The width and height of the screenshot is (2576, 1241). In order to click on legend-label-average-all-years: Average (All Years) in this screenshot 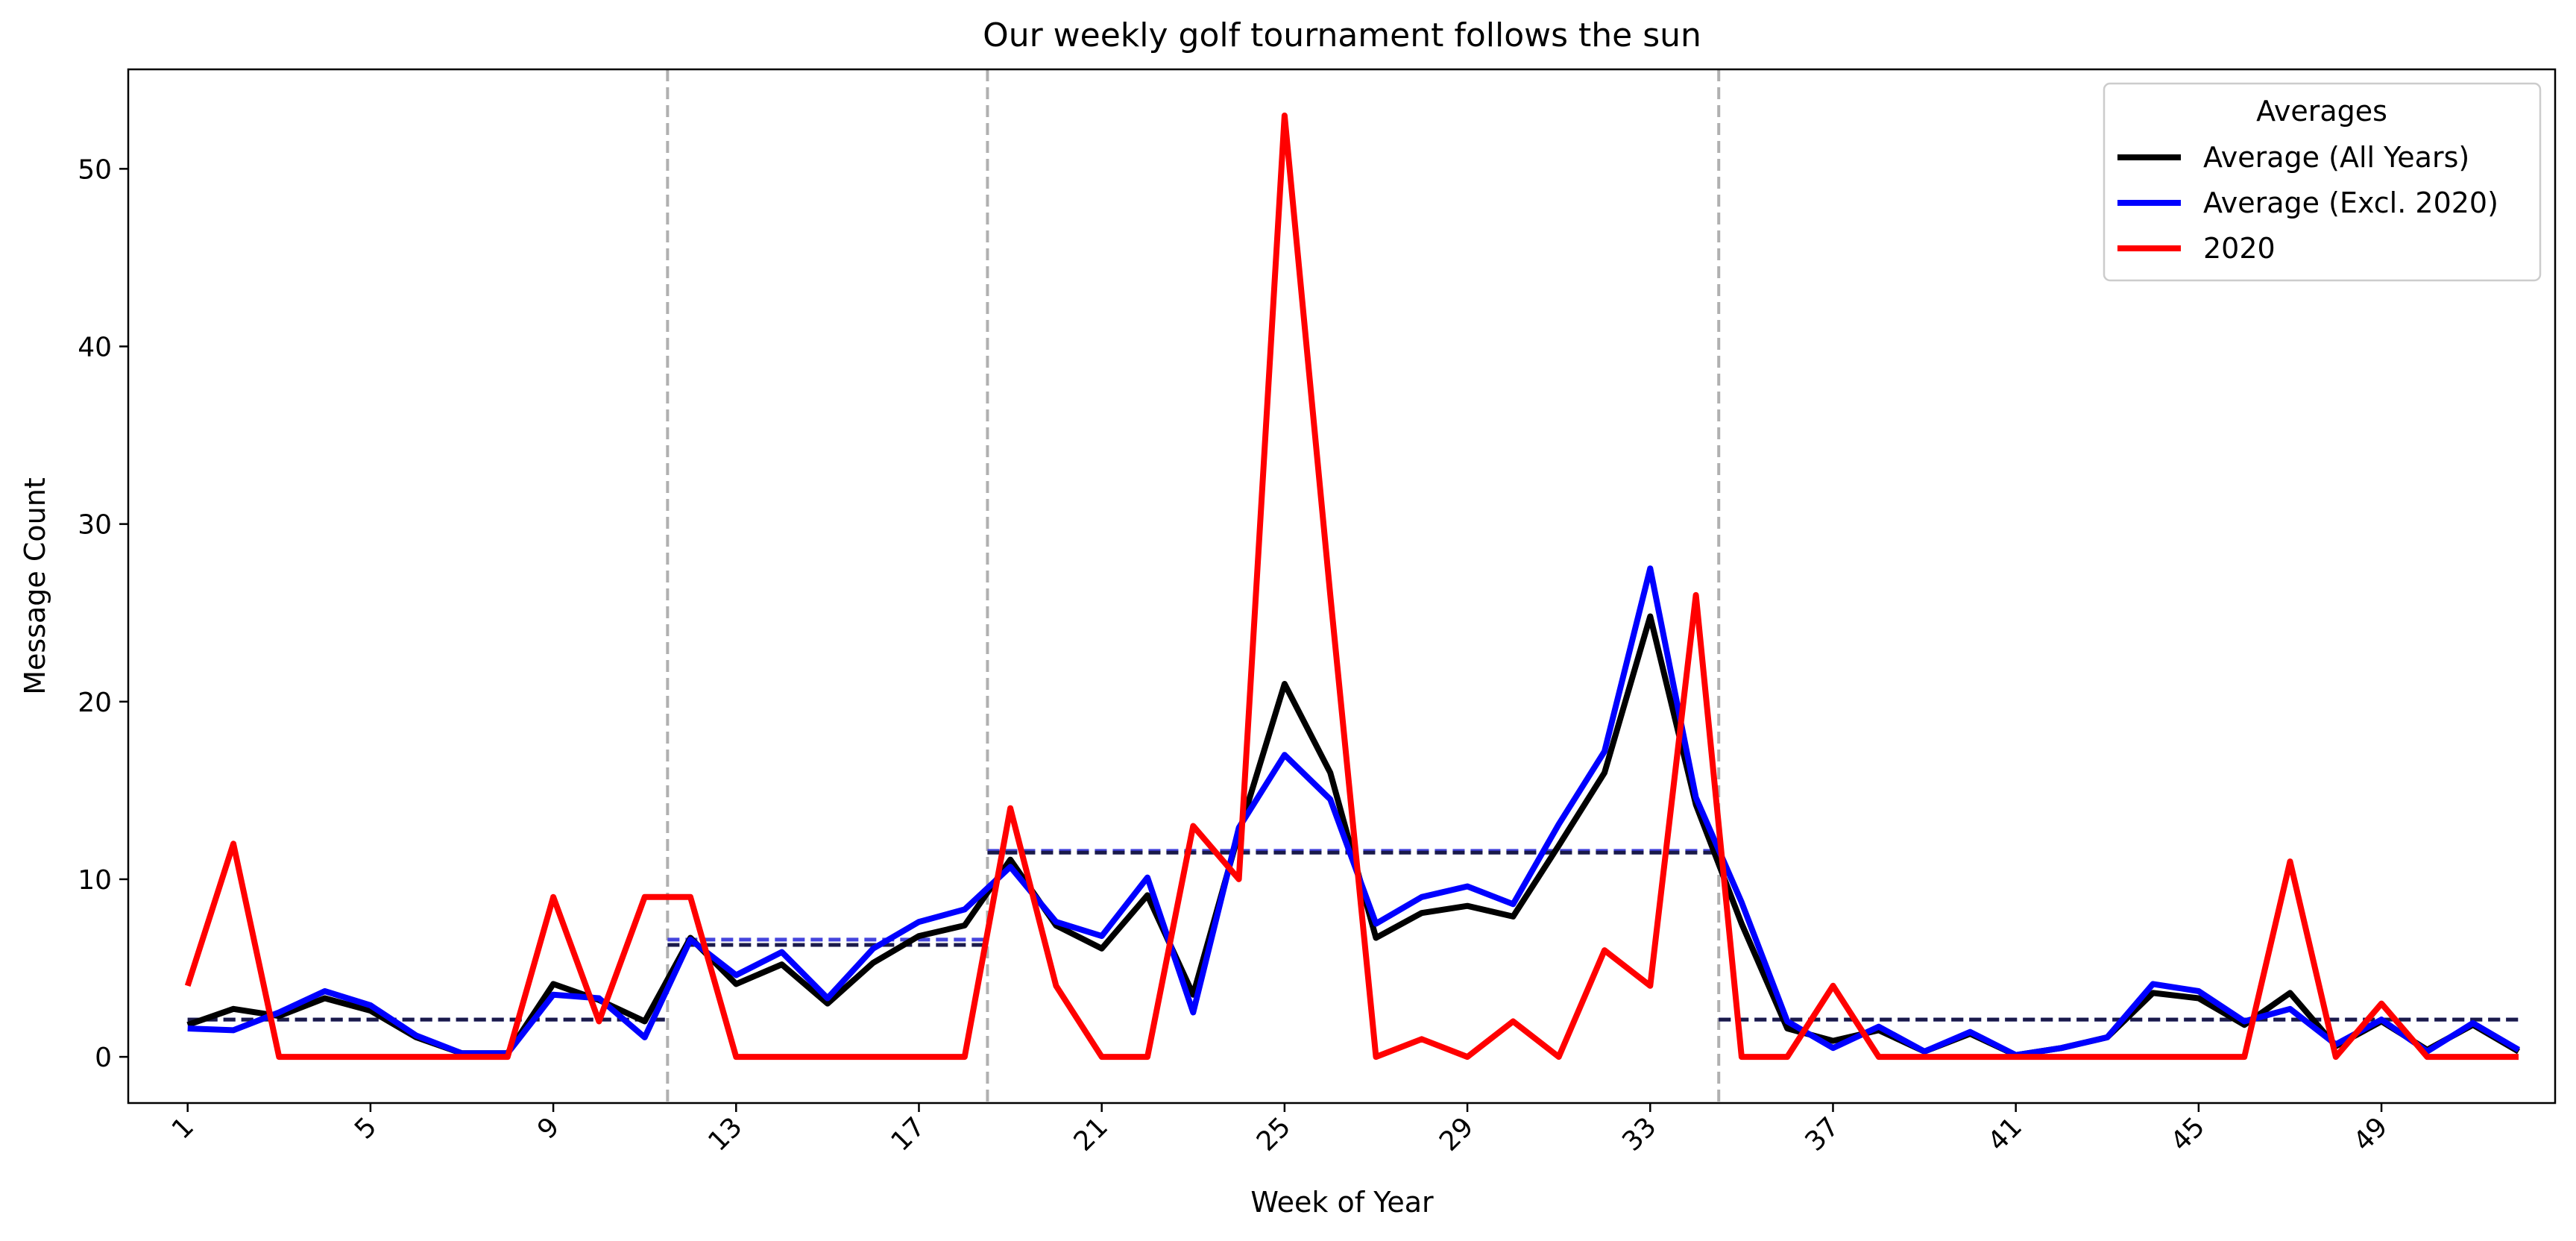, I will do `click(2336, 157)`.